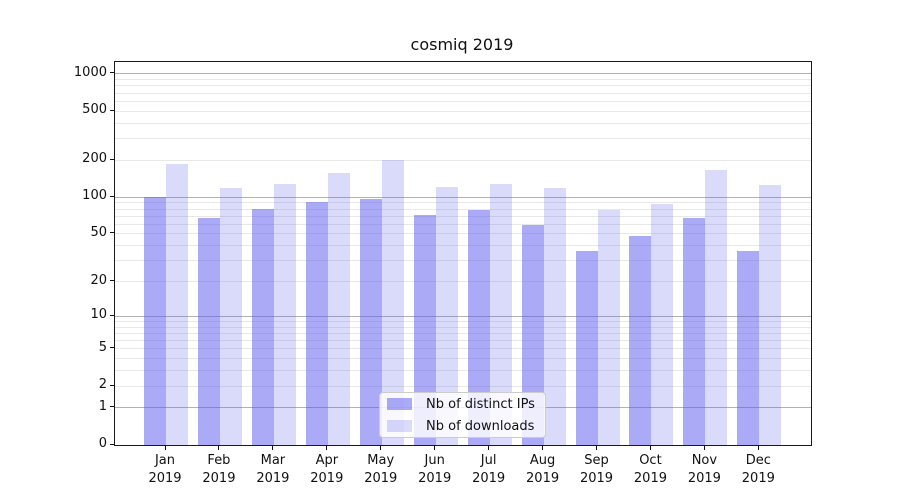 Image resolution: width=900 pixels, height=500 pixels. I want to click on y-tick-label: 20, so click(98, 280).